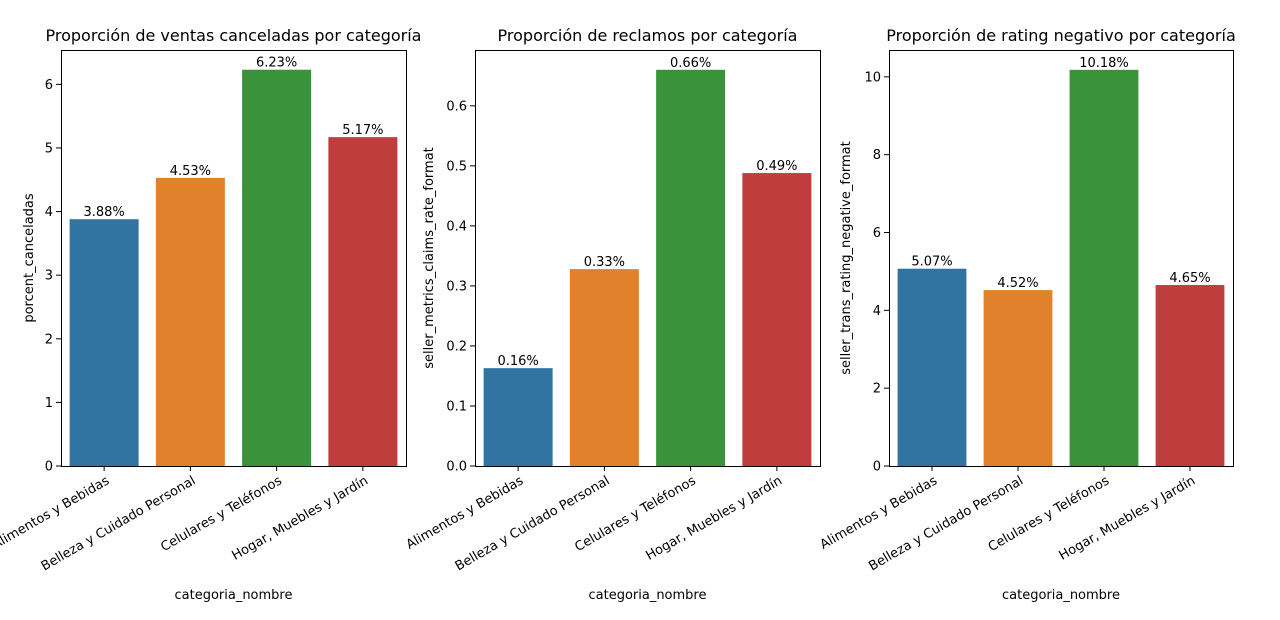 The width and height of the screenshot is (1280, 620). What do you see at coordinates (456, 226) in the screenshot?
I see `y-tick-label: 0.4` at bounding box center [456, 226].